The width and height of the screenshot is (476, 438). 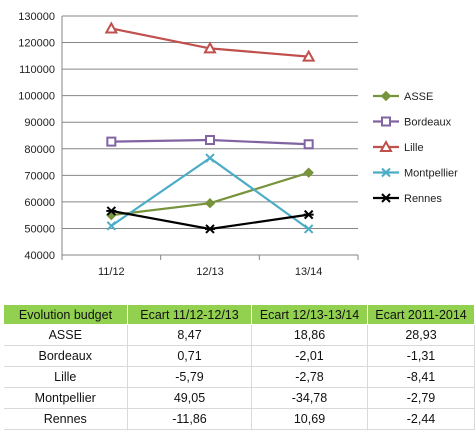 What do you see at coordinates (189, 419) in the screenshot?
I see `table-cell: -11,86` at bounding box center [189, 419].